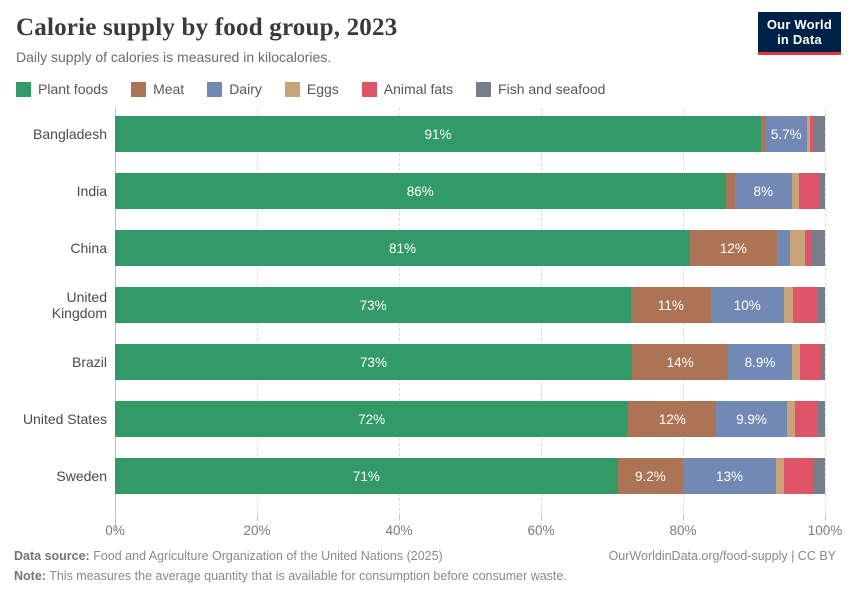 This screenshot has width=850, height=600. What do you see at coordinates (825, 319) in the screenshot?
I see `gridline` at bounding box center [825, 319].